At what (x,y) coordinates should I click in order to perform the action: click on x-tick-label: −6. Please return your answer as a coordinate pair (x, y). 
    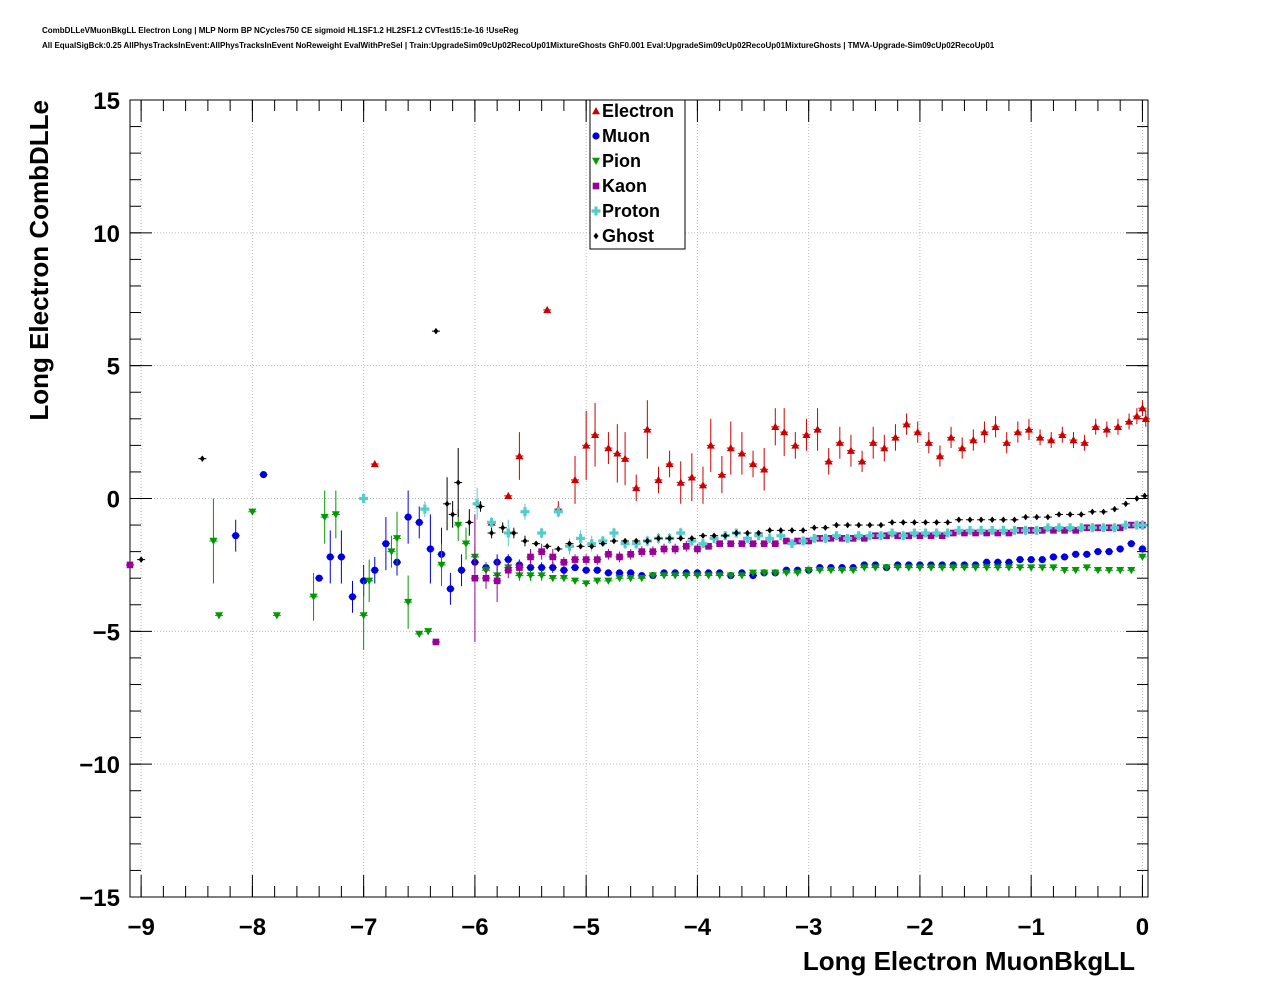
    Looking at the image, I should click on (474, 927).